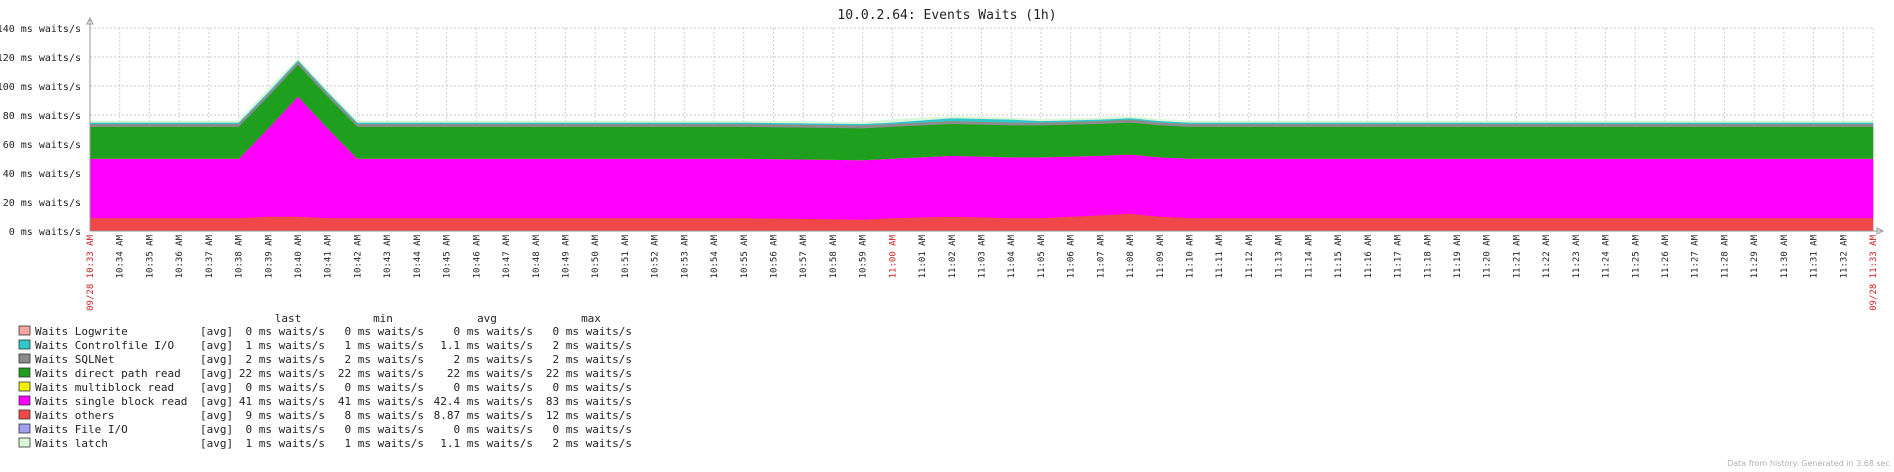  I want to click on y-tick-label: 100 ms waits/s, so click(40, 87).